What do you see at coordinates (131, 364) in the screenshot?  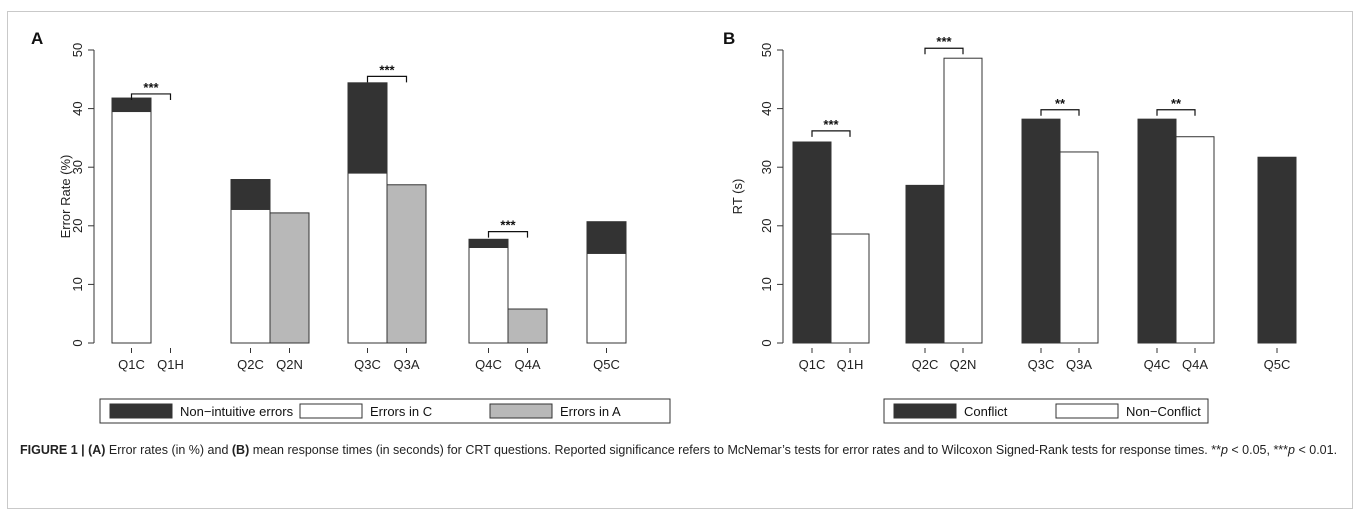 I see `panel-a-x-label-q1c: Q1C` at bounding box center [131, 364].